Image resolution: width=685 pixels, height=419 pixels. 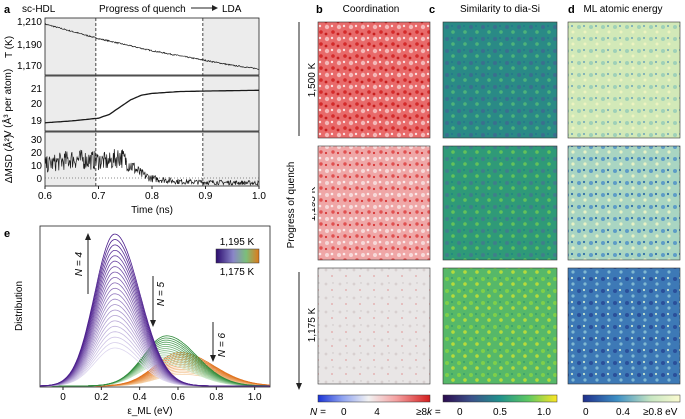 What do you see at coordinates (37, 89) in the screenshot?
I see `ytick-volume: 21` at bounding box center [37, 89].